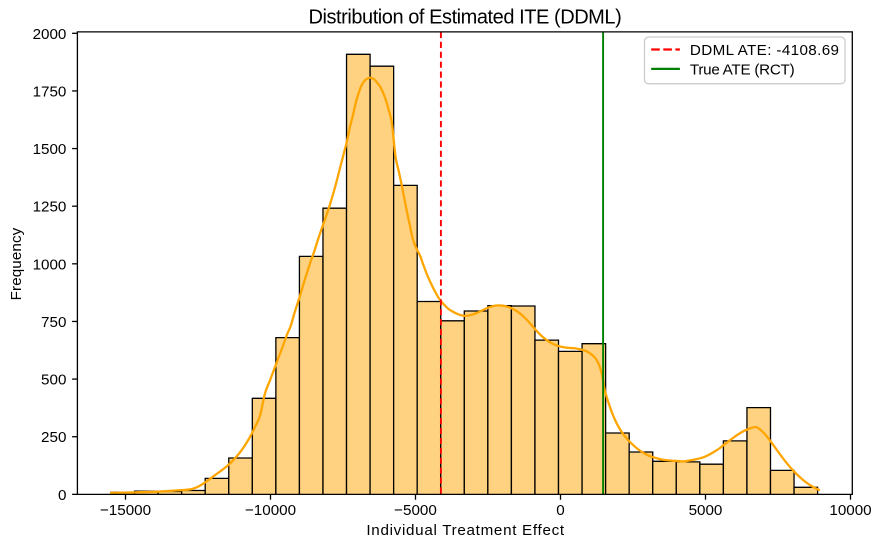  I want to click on svg-text: 250, so click(53, 437).